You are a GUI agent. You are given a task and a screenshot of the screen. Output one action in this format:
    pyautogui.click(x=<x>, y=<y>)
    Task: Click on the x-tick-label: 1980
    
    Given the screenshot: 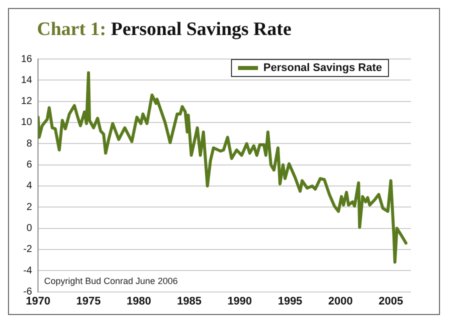 What is the action you would take?
    pyautogui.click(x=139, y=301)
    